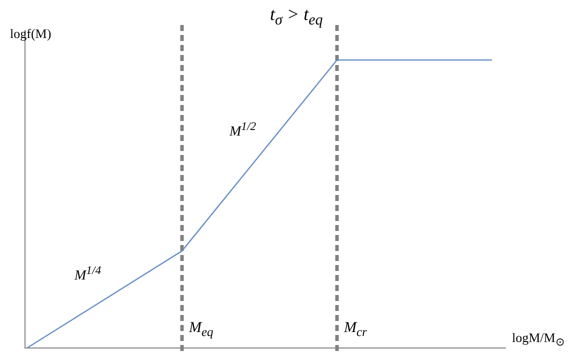 The height and width of the screenshot is (361, 582). Describe the element at coordinates (88, 275) in the screenshot. I see `annotation: M$^{1/4}$` at that location.